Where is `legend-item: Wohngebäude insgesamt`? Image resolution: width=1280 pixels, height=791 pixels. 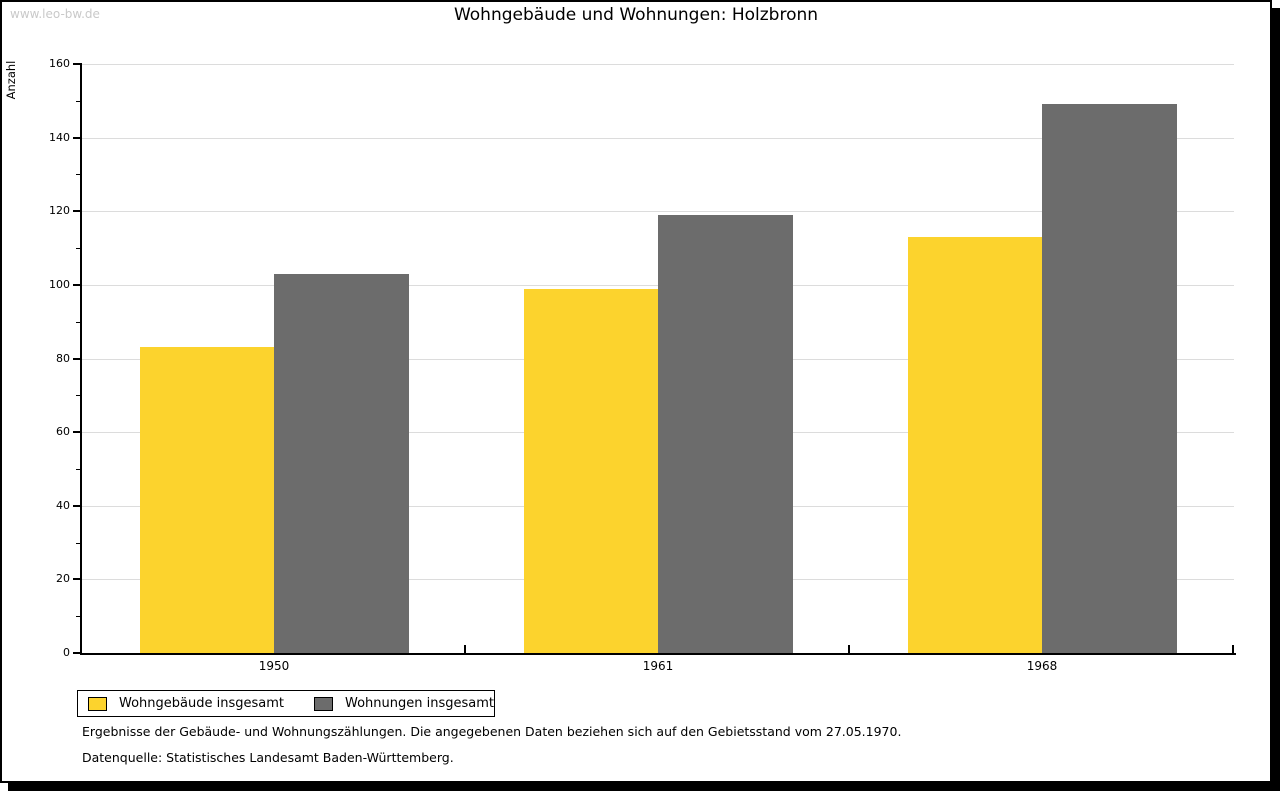 legend-item: Wohngebäude insgesamt is located at coordinates (186, 703).